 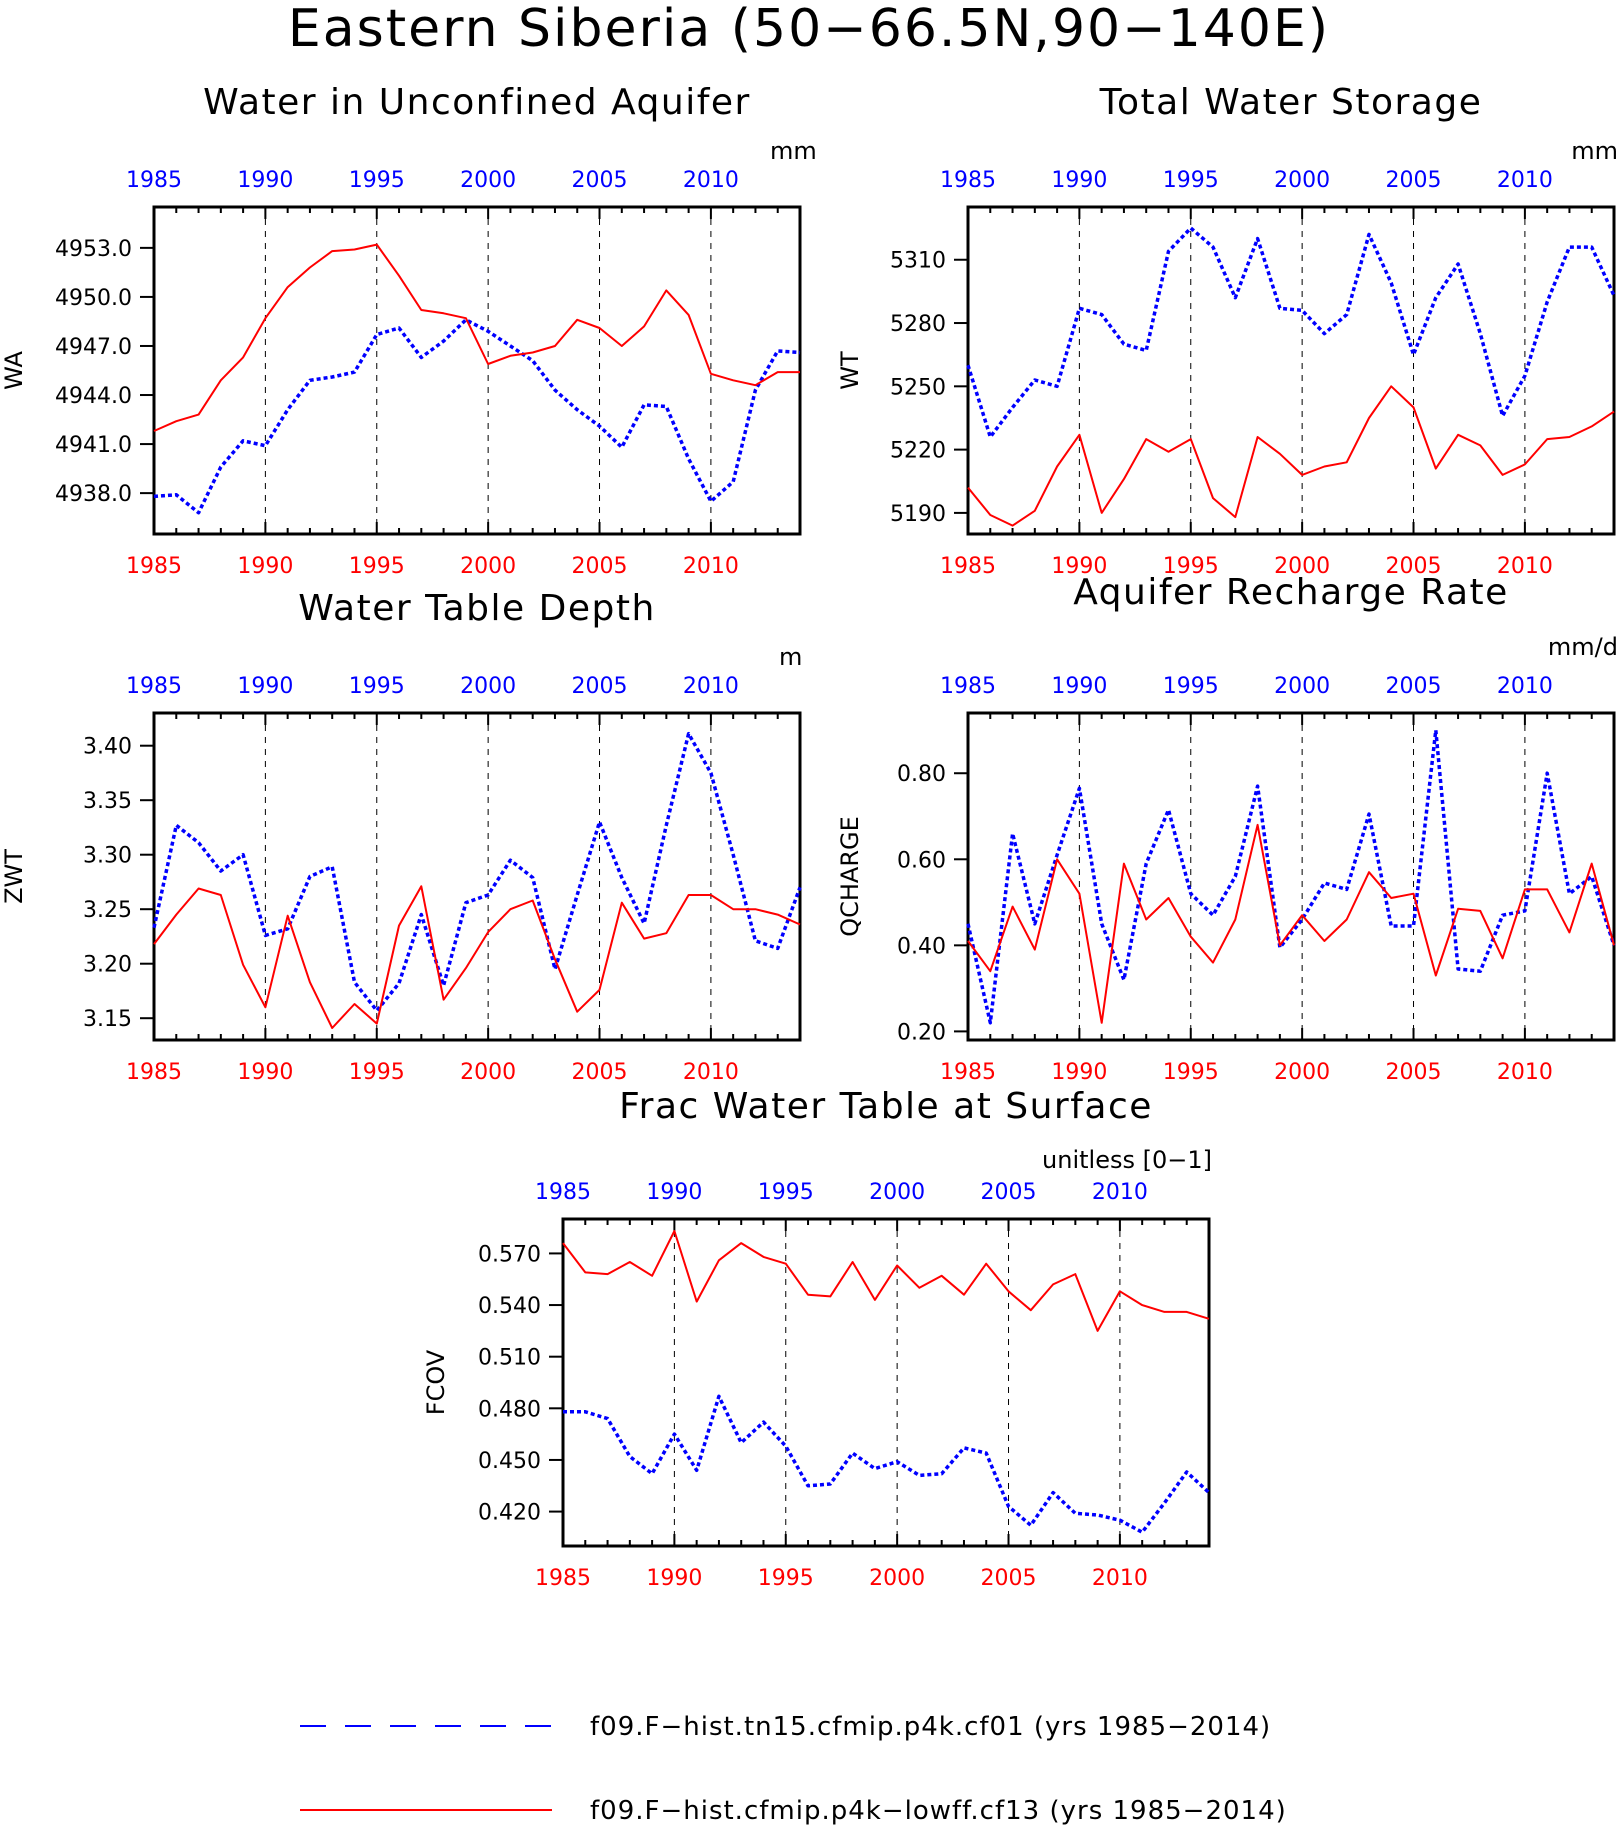 I want to click on y-tick-label: 0.60, so click(x=921, y=860).